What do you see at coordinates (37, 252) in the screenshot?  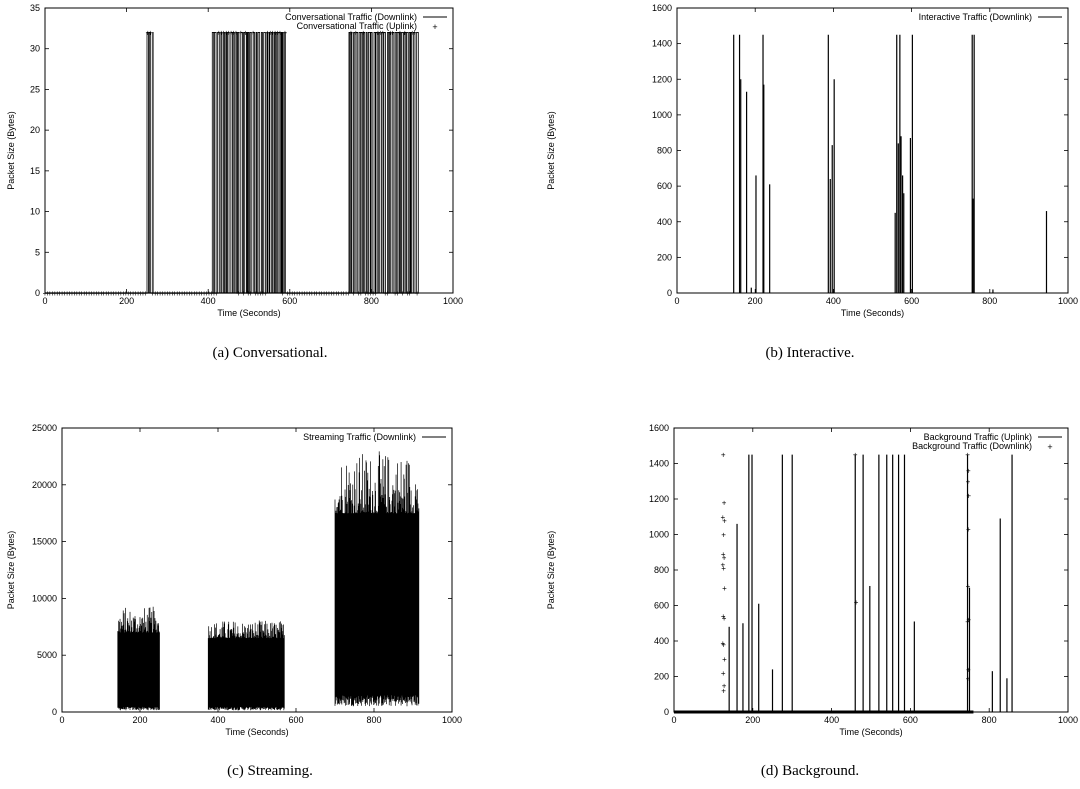 I see `y-tick-label: 5` at bounding box center [37, 252].